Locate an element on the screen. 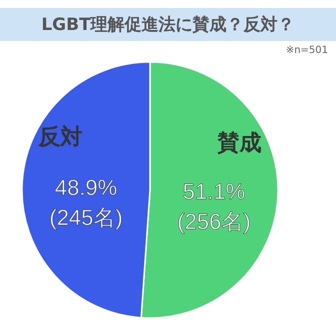  chart-title: LGBT理解促進法に賛成？反対？ is located at coordinates (168, 24).